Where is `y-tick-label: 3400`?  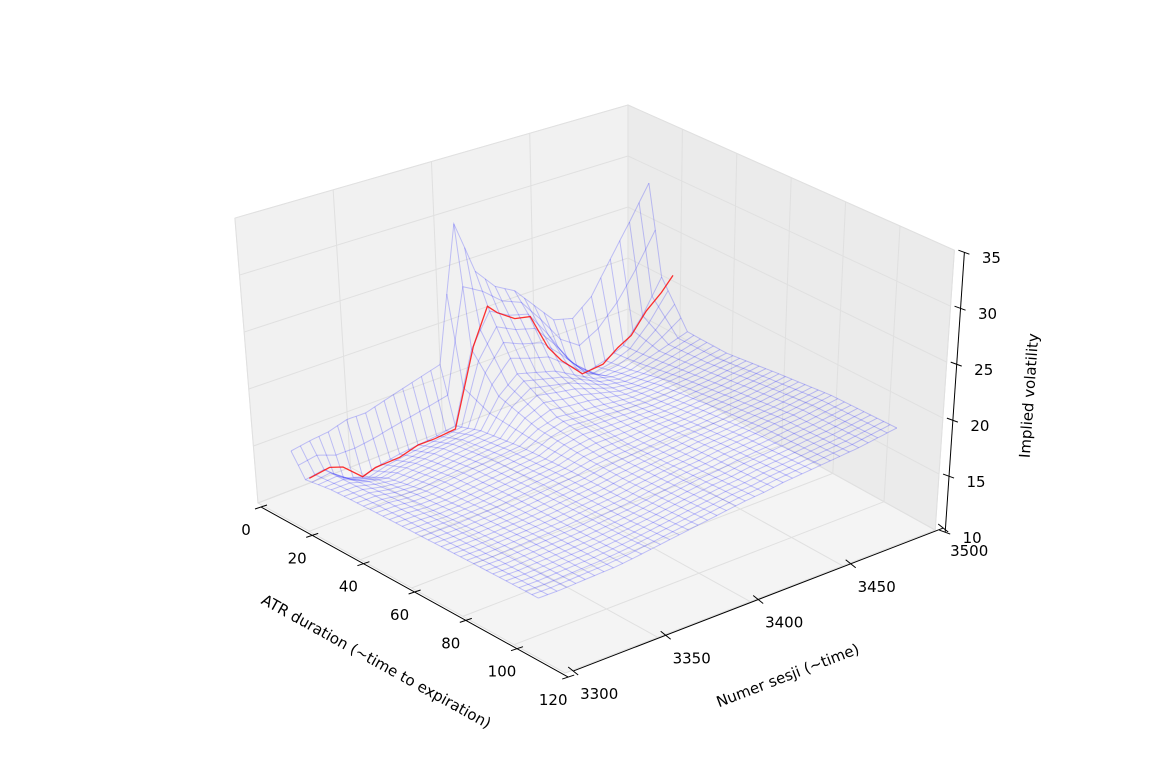 y-tick-label: 3400 is located at coordinates (784, 623).